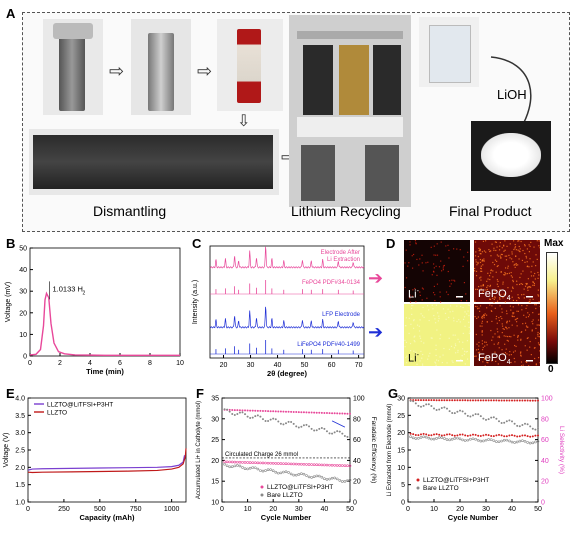  I want to click on colorbar-max-label: Max, so click(554, 243).